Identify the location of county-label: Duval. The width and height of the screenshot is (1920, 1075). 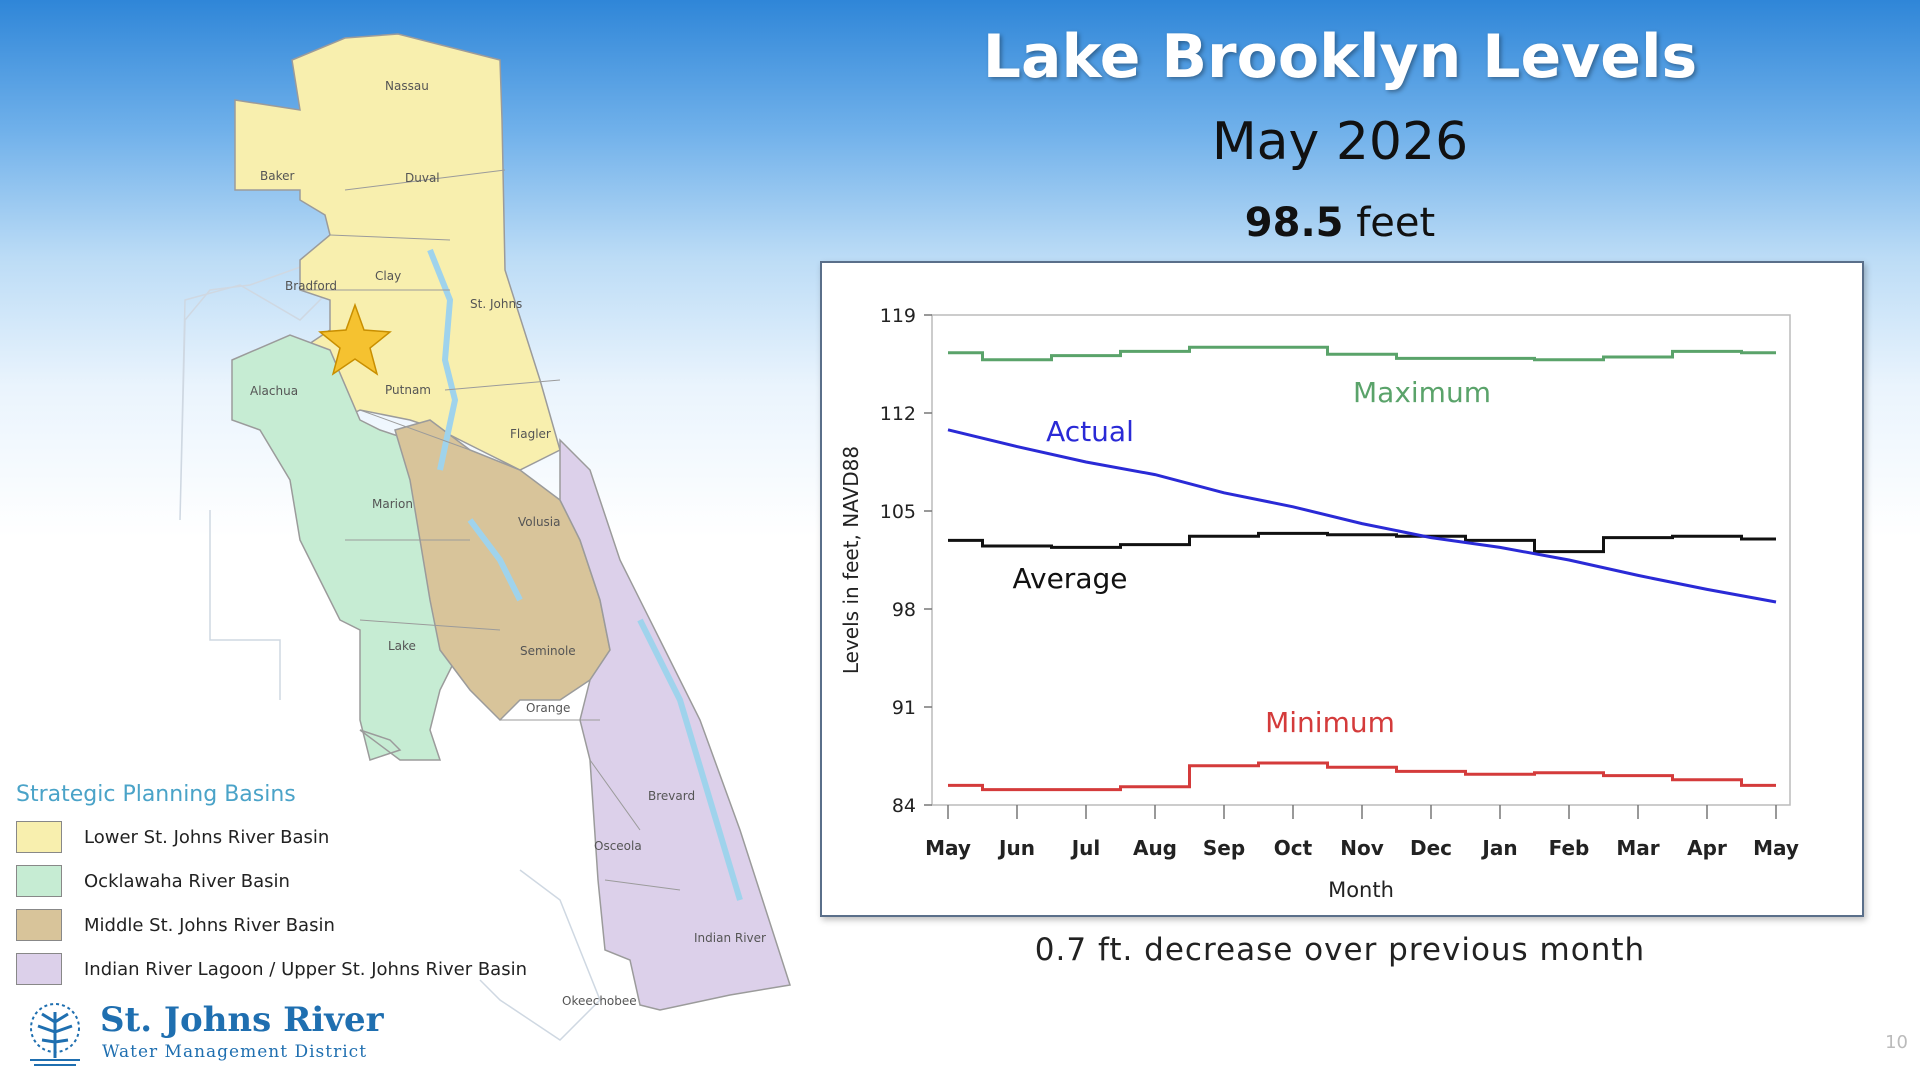
(422, 178).